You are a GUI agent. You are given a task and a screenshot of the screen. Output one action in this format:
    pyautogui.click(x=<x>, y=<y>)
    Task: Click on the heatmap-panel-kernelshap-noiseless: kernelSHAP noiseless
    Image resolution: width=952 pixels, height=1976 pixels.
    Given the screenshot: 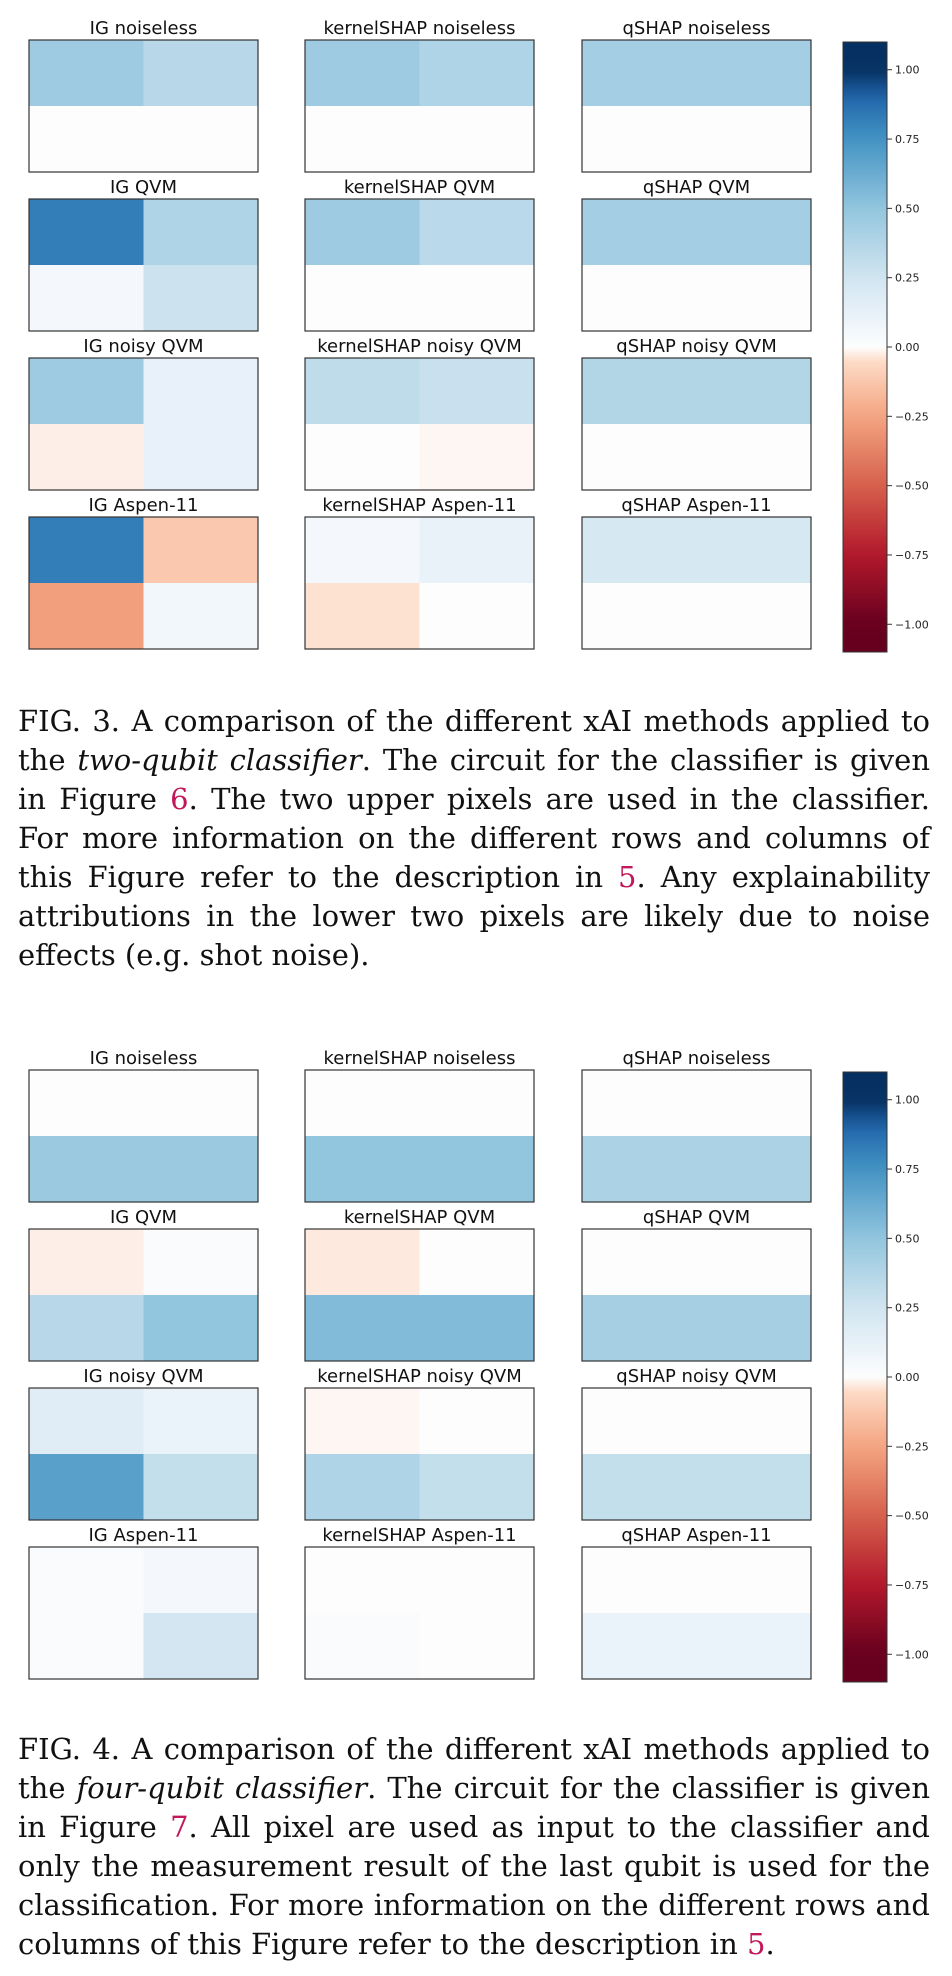 What is the action you would take?
    pyautogui.click(x=419, y=1125)
    